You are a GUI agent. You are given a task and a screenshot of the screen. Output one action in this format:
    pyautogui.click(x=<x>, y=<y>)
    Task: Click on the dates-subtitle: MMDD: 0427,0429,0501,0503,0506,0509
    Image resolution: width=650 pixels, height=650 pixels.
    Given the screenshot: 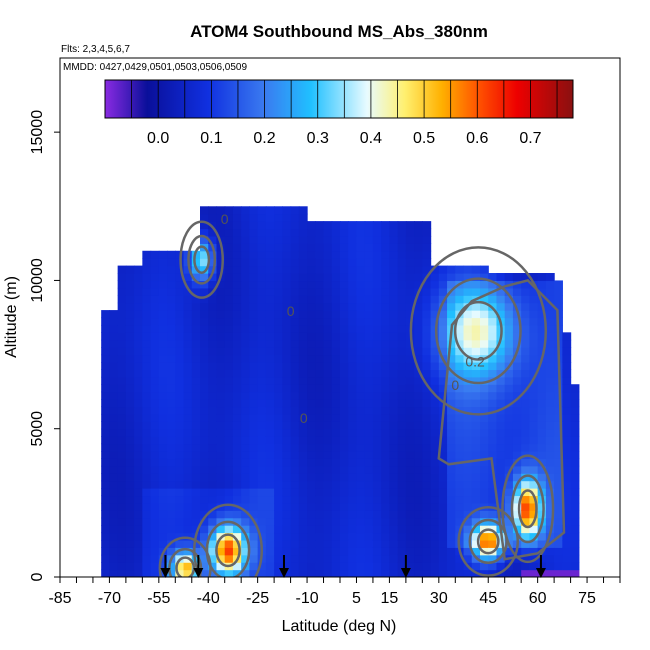 What is the action you would take?
    pyautogui.click(x=155, y=67)
    